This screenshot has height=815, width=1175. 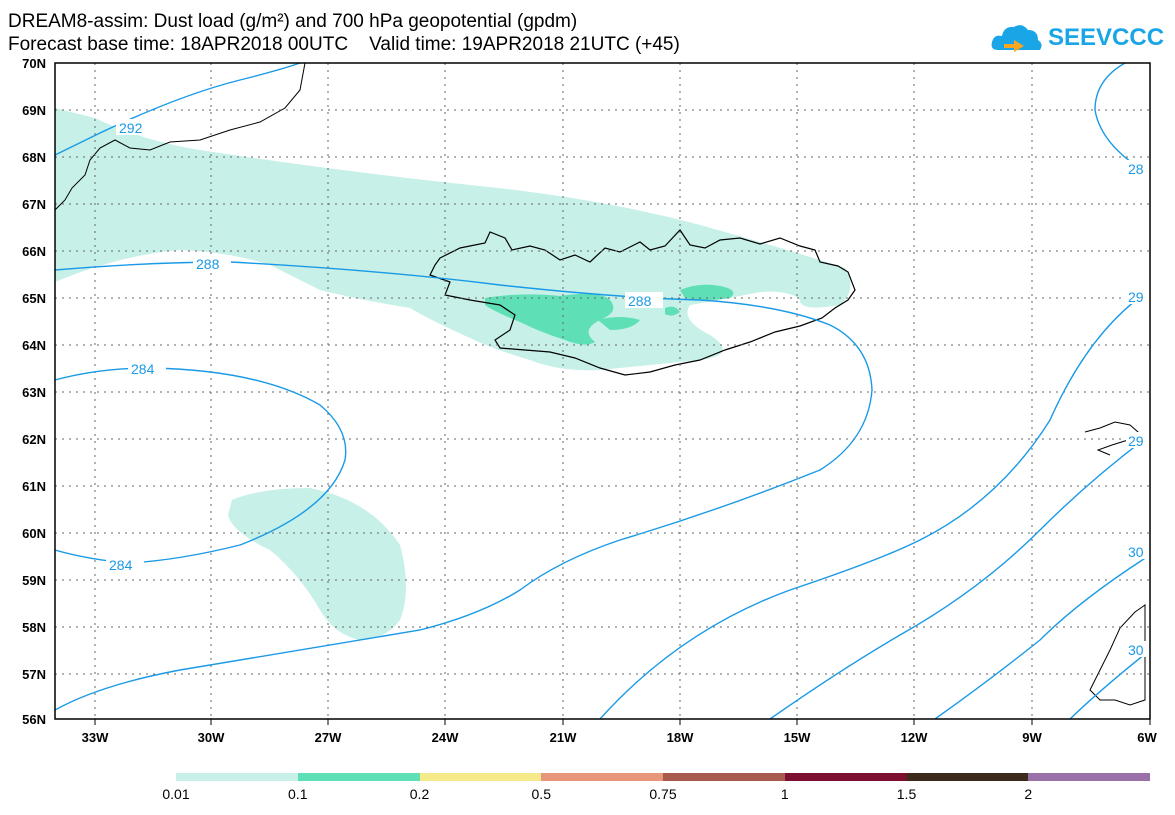 What do you see at coordinates (563, 737) in the screenshot?
I see `lon-label: 21W` at bounding box center [563, 737].